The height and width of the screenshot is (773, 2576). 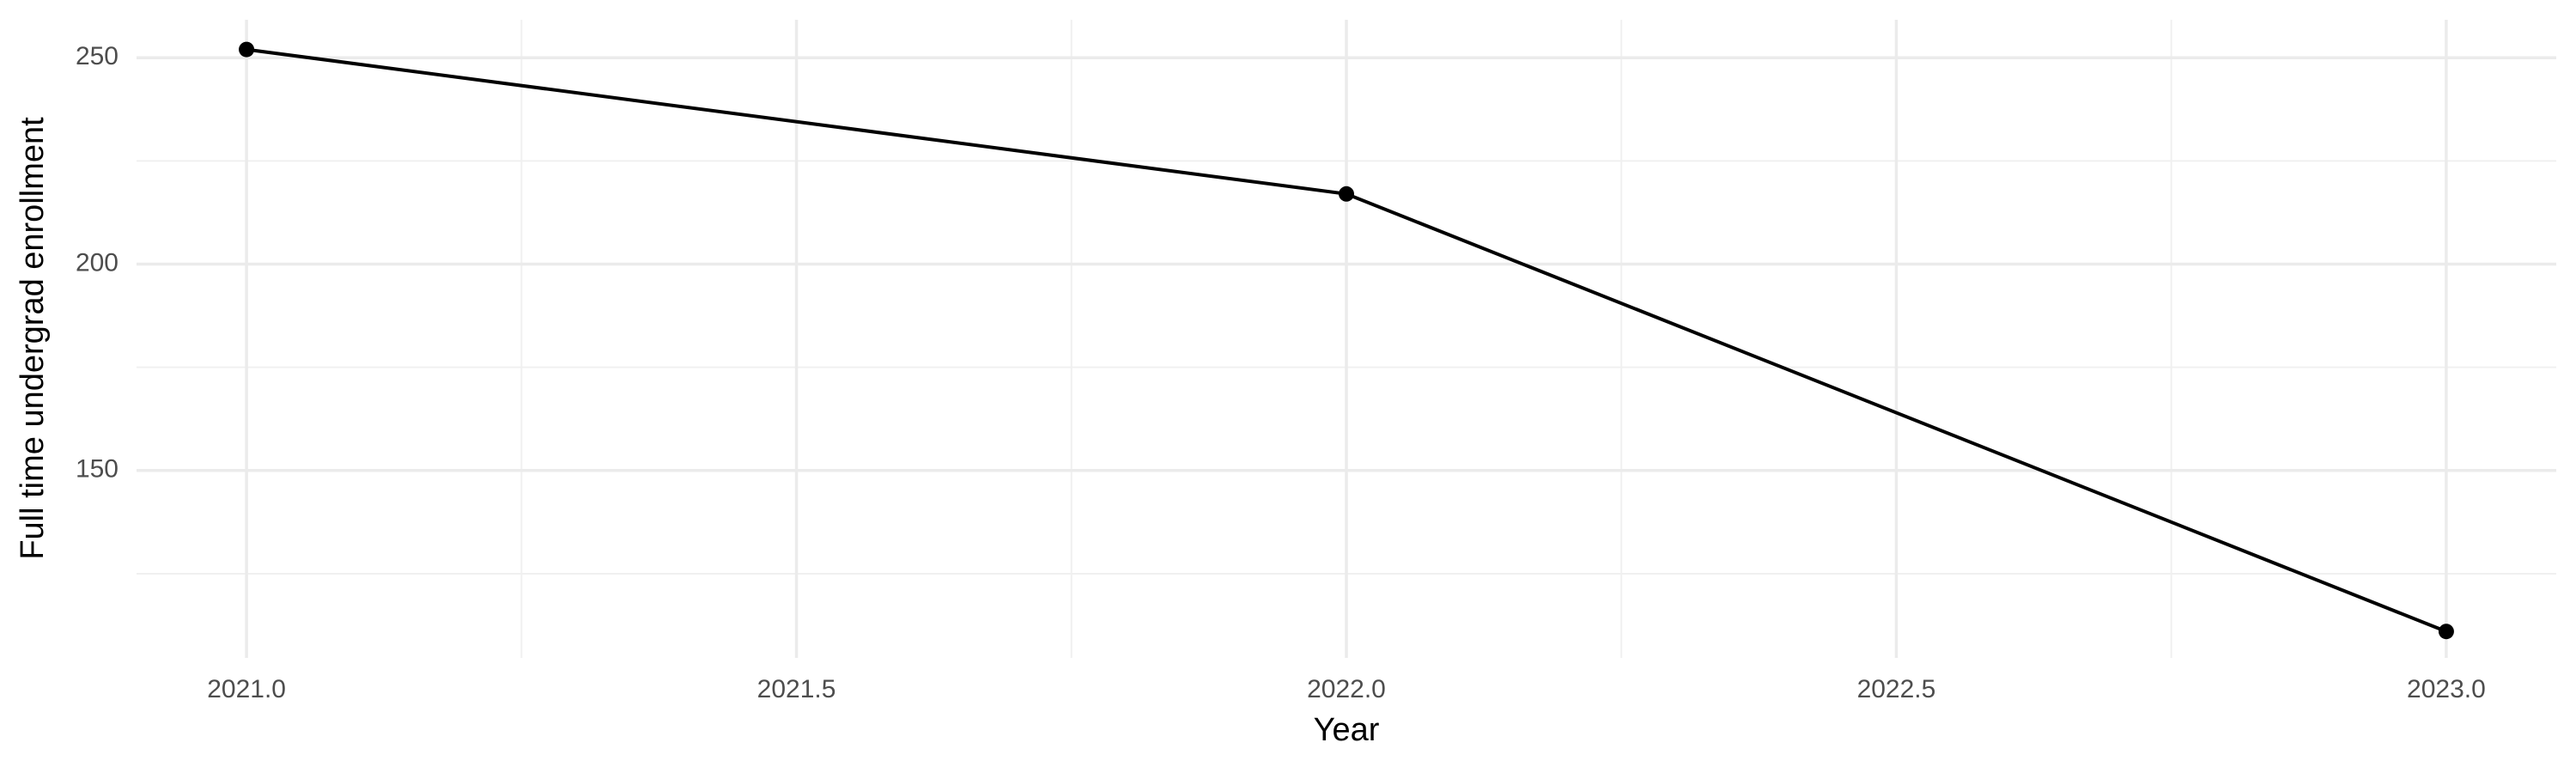 What do you see at coordinates (1346, 689) in the screenshot?
I see `x-tick-label: 2022.0` at bounding box center [1346, 689].